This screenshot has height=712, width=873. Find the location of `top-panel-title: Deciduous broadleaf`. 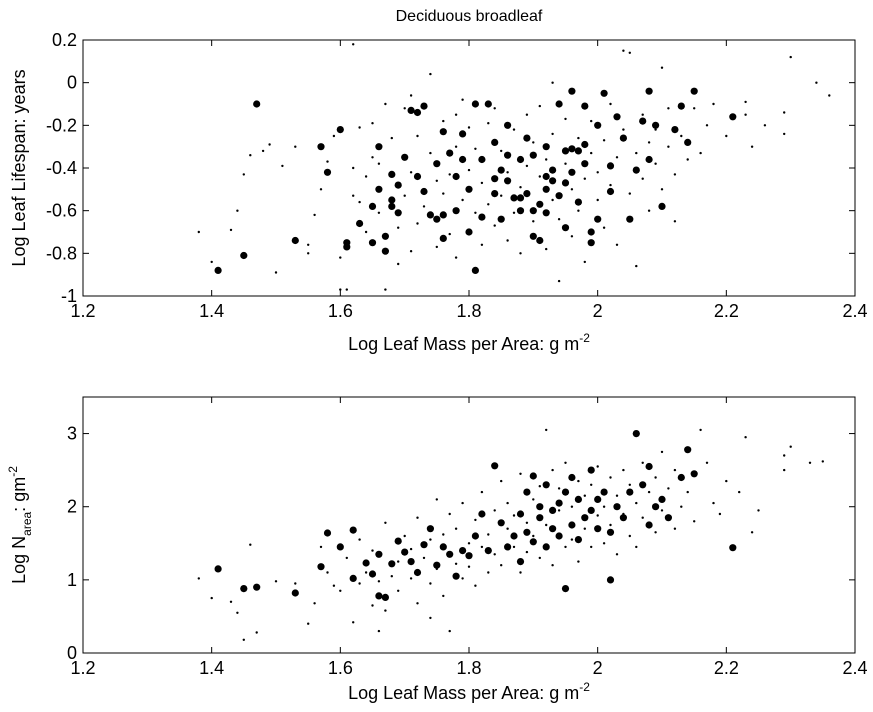

top-panel-title: Deciduous broadleaf is located at coordinates (469, 16).